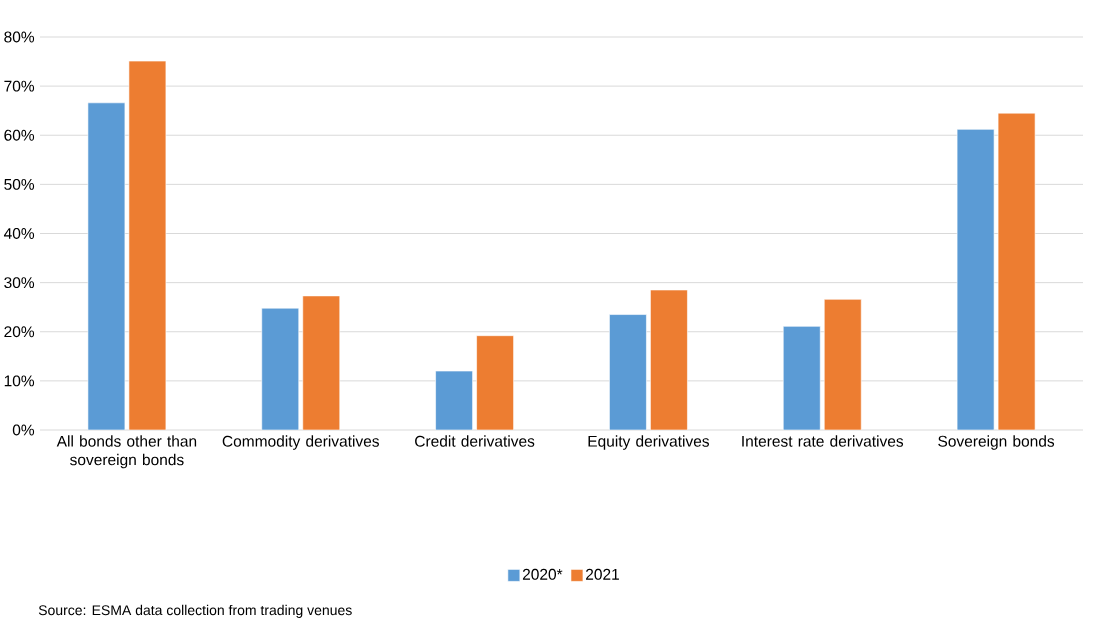 The width and height of the screenshot is (1103, 623). What do you see at coordinates (19, 283) in the screenshot?
I see `y-tick-label: 30%` at bounding box center [19, 283].